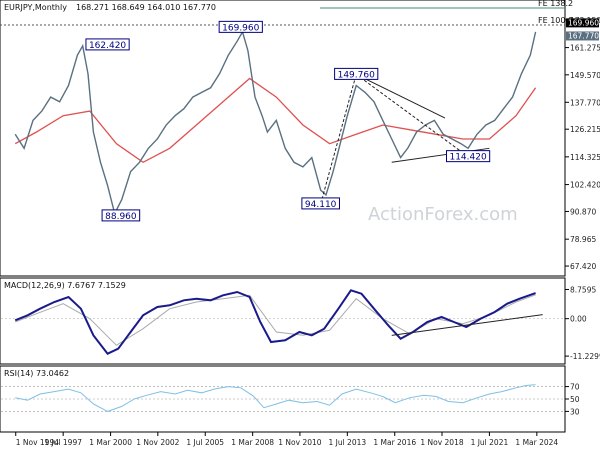 The height and width of the screenshot is (450, 600). What do you see at coordinates (583, 266) in the screenshot?
I see `price-tick-label: 67.420` at bounding box center [583, 266].